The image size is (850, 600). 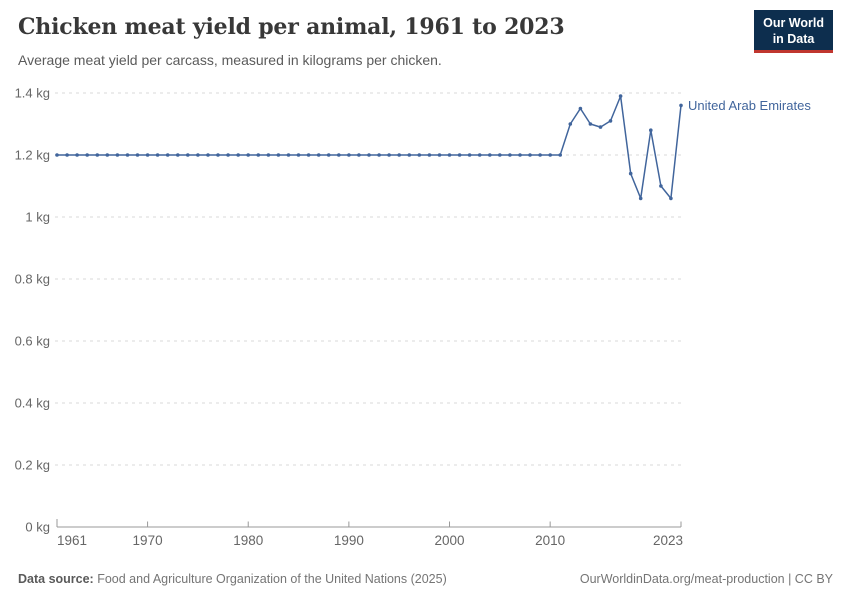 I want to click on y-axis-tick-label: 1.2 kg, so click(x=32, y=155).